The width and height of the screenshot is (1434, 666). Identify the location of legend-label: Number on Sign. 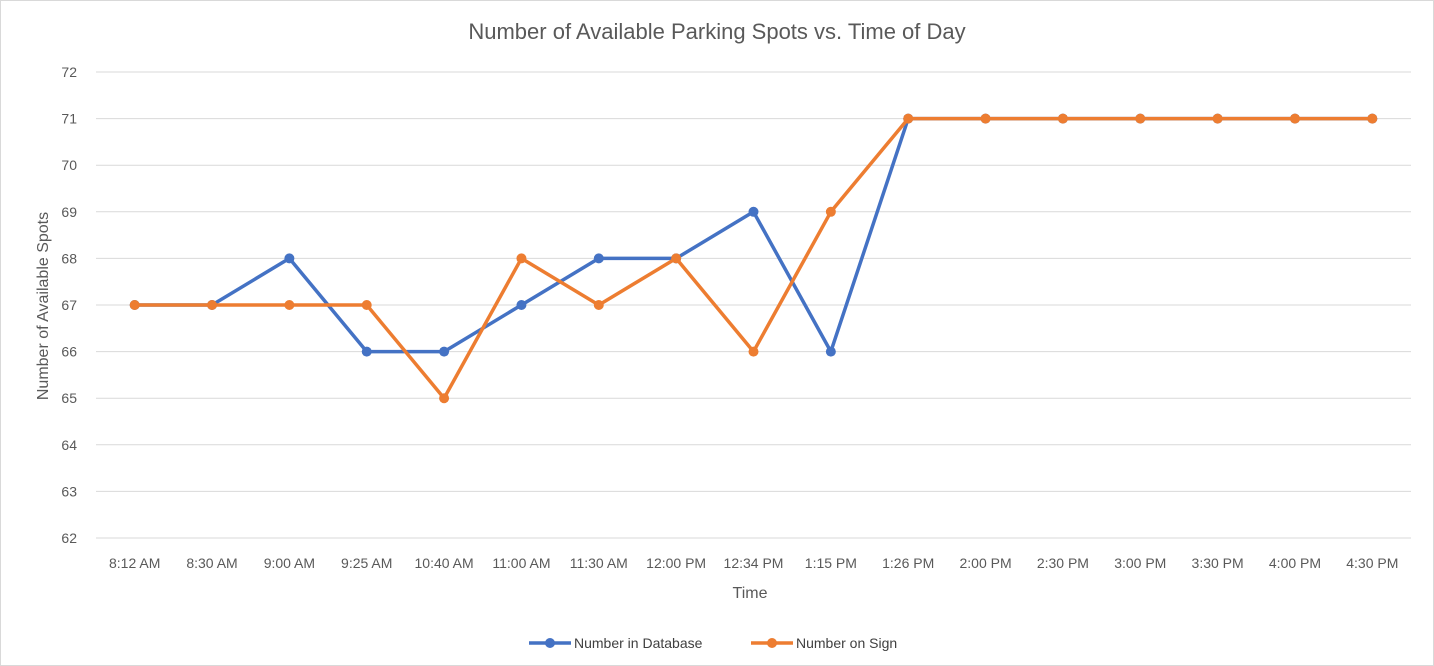
(846, 643).